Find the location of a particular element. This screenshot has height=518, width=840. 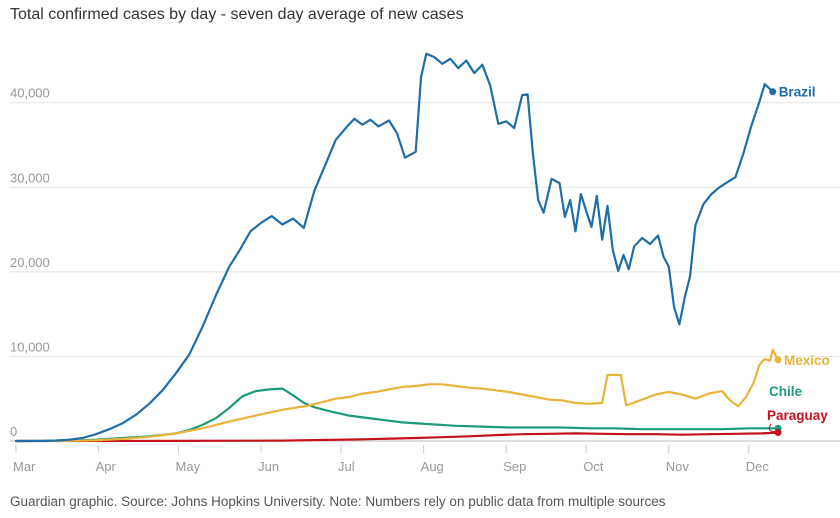

x-tick-label: Apr is located at coordinates (106, 466).